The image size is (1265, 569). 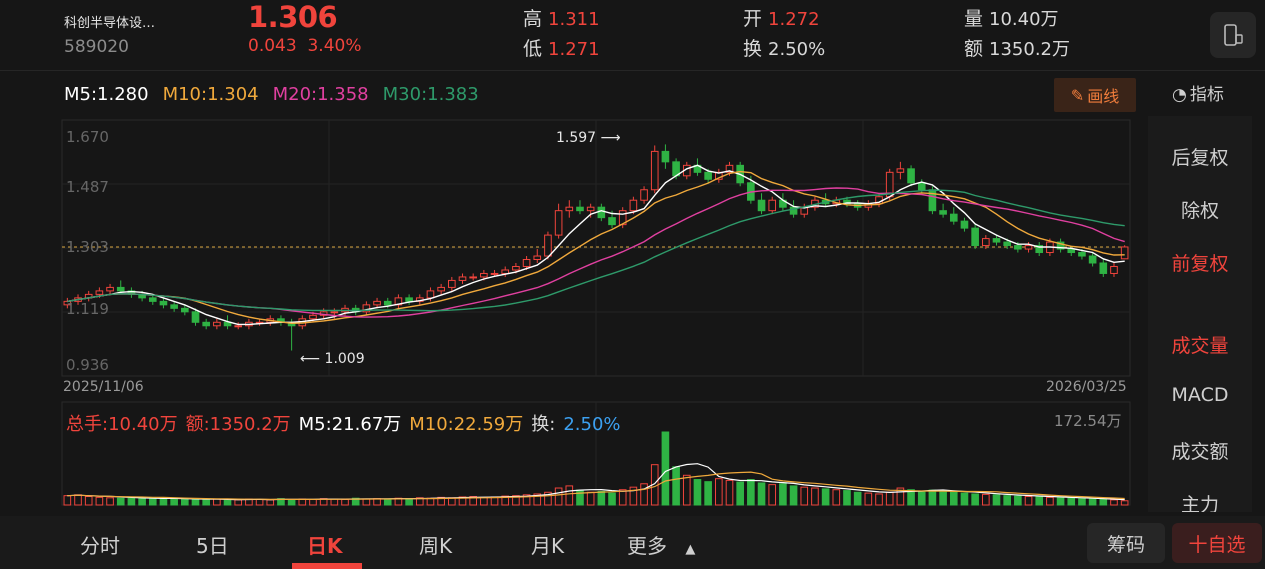 I want to click on open-label: 开, so click(x=753, y=19).